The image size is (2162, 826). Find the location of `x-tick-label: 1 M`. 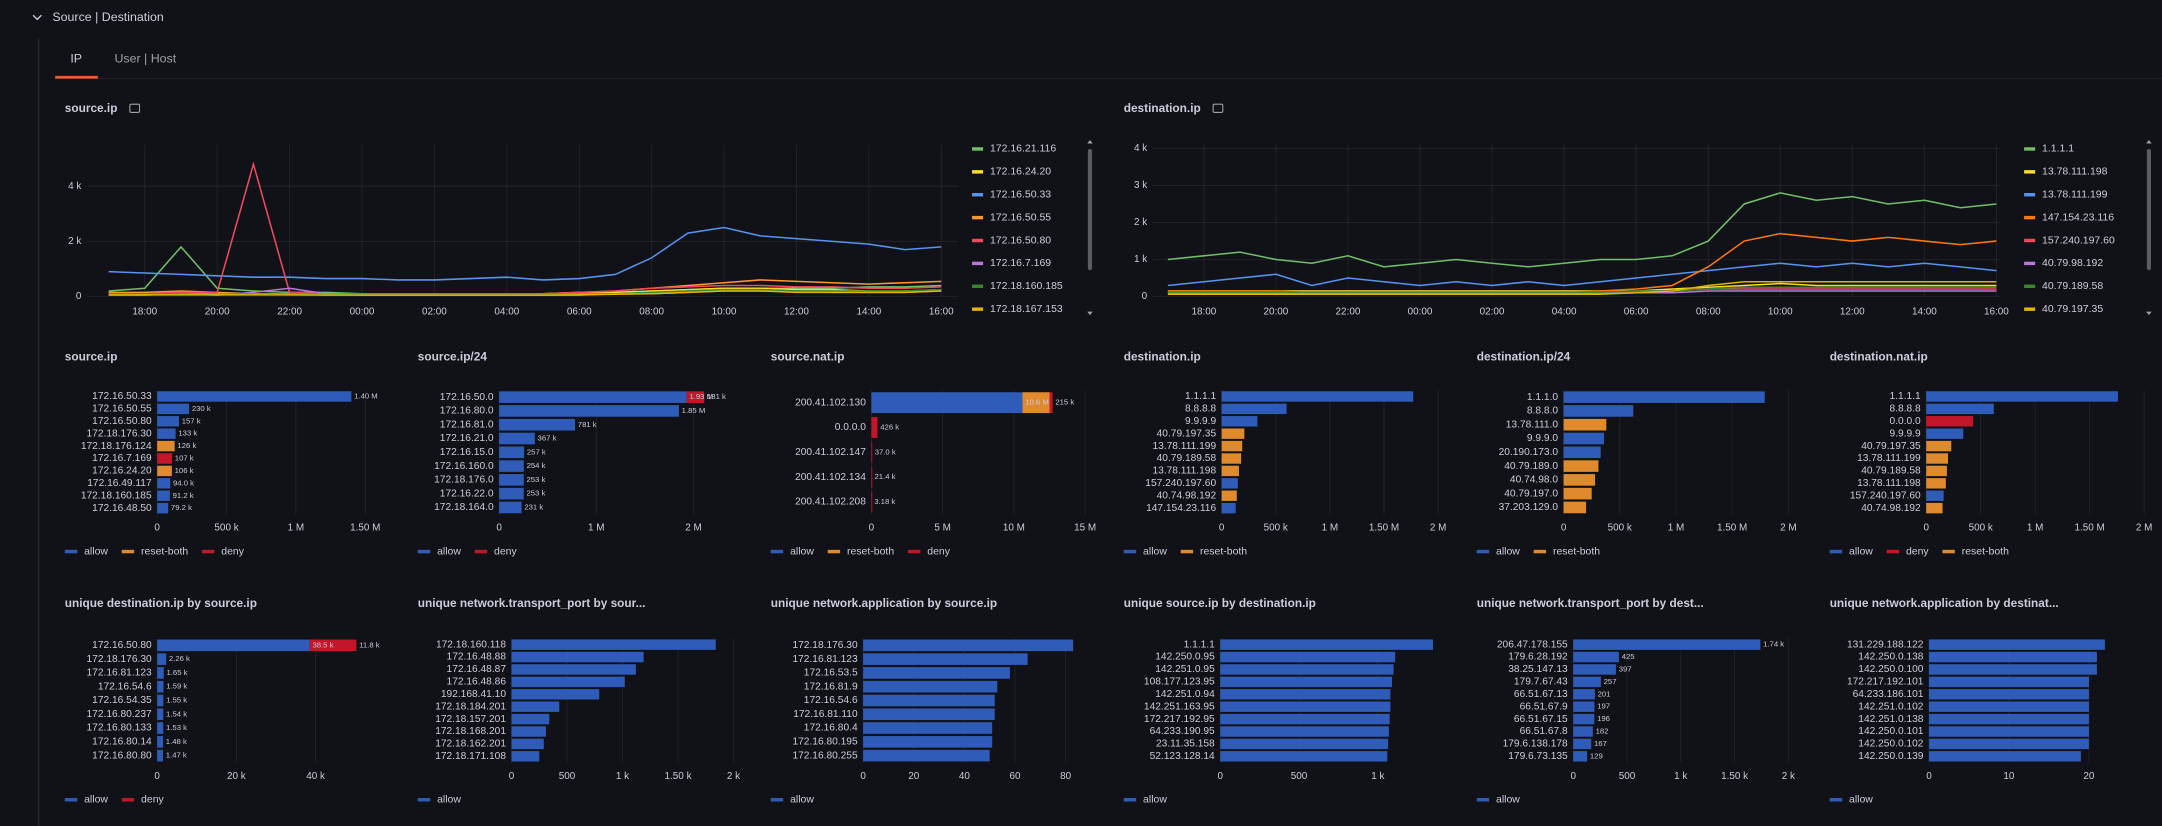

x-tick-label: 1 M is located at coordinates (296, 528).